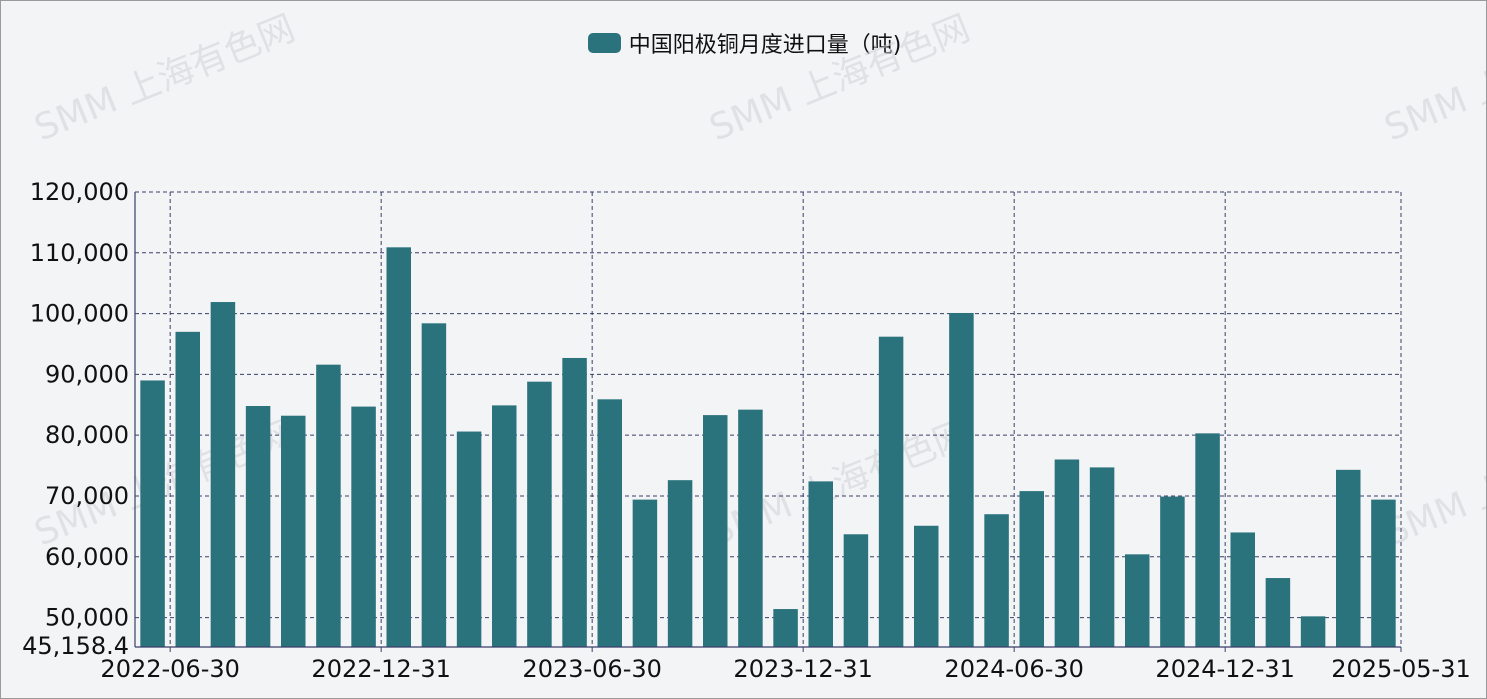 This screenshot has height=699, width=1487. What do you see at coordinates (79, 314) in the screenshot?
I see `y-tick-label: 100,000` at bounding box center [79, 314].